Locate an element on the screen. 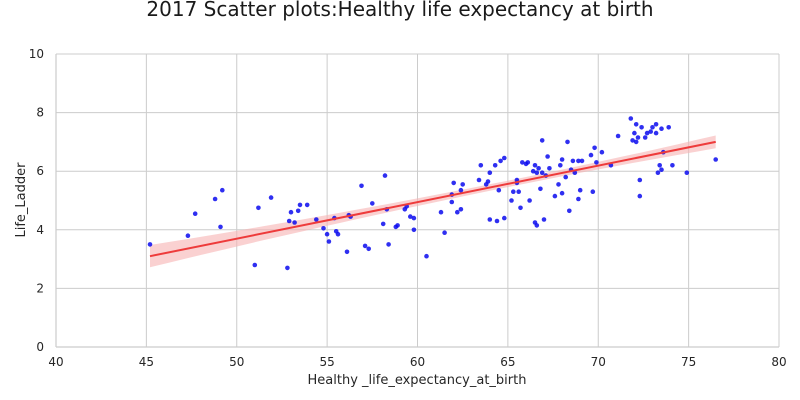 Image resolution: width=800 pixels, height=400 pixels. x-tick-label: 55 is located at coordinates (326, 362).